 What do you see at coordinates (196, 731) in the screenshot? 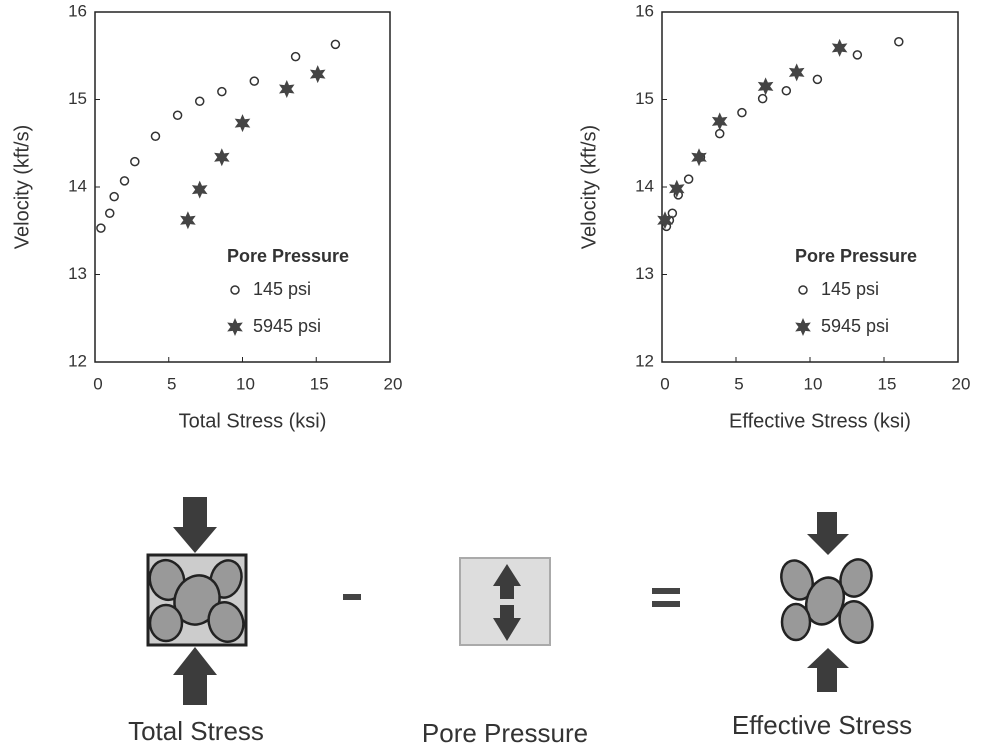
I see `diagram-label: Total Stress` at bounding box center [196, 731].